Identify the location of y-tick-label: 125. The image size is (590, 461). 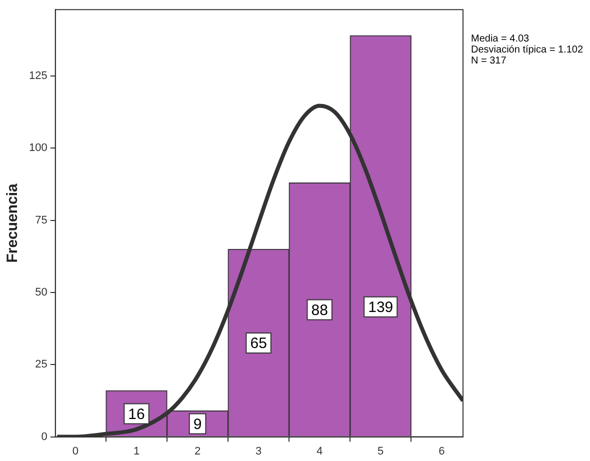
(38, 76).